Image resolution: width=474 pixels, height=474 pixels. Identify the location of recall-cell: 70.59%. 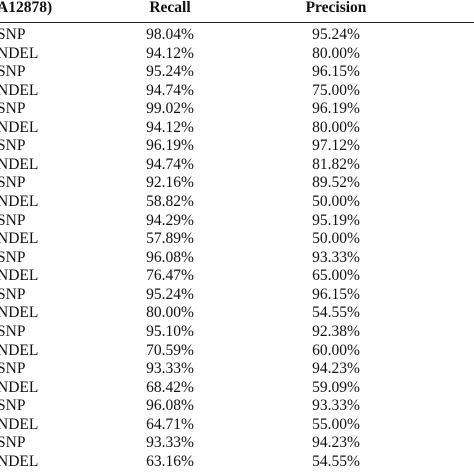
(170, 350).